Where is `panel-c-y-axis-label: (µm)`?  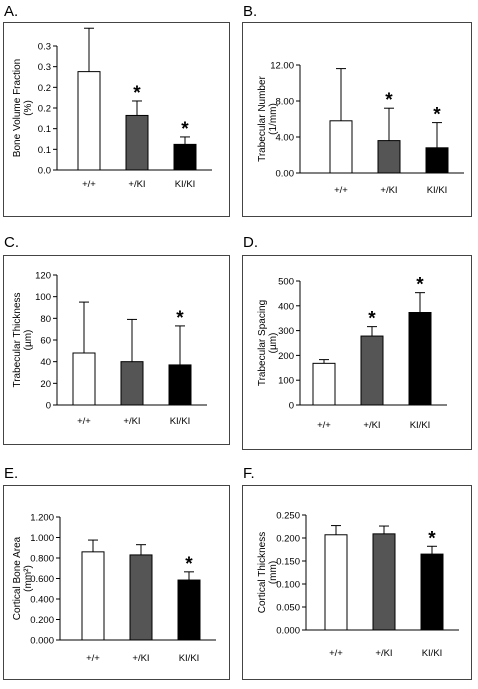 panel-c-y-axis-label: (µm) is located at coordinates (28, 340).